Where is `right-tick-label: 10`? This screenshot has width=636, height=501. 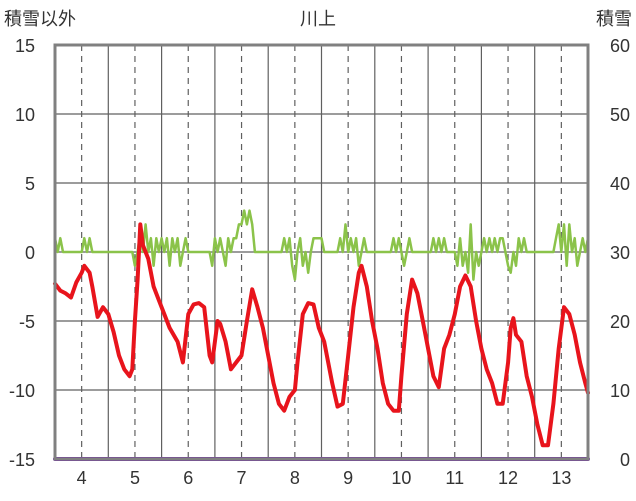
right-tick-label: 10 is located at coordinates (620, 391).